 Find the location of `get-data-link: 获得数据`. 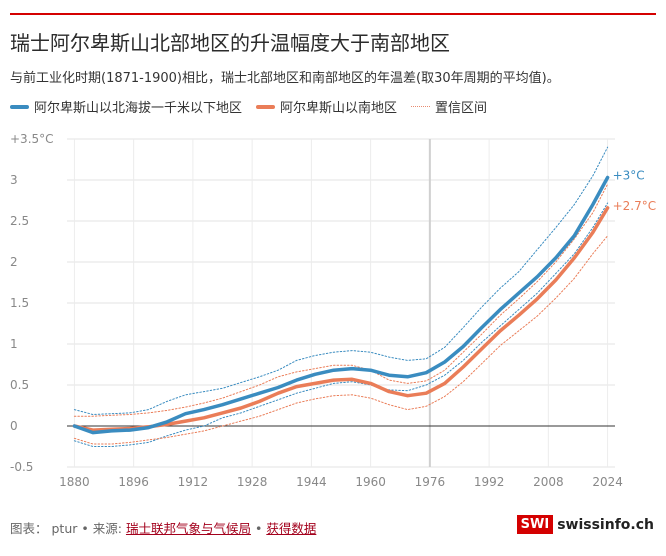

get-data-link: 获得数据 is located at coordinates (291, 528).